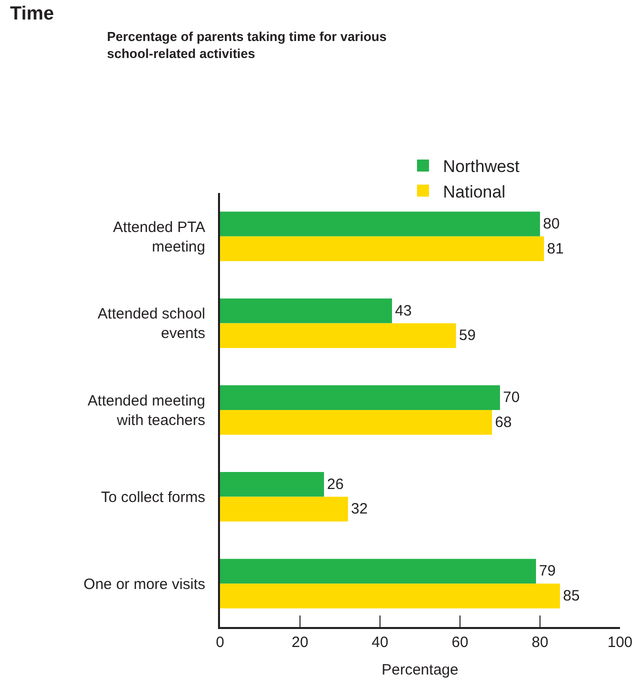 Image resolution: width=634 pixels, height=682 pixels. Describe the element at coordinates (555, 249) in the screenshot. I see `data-label: 81` at that location.